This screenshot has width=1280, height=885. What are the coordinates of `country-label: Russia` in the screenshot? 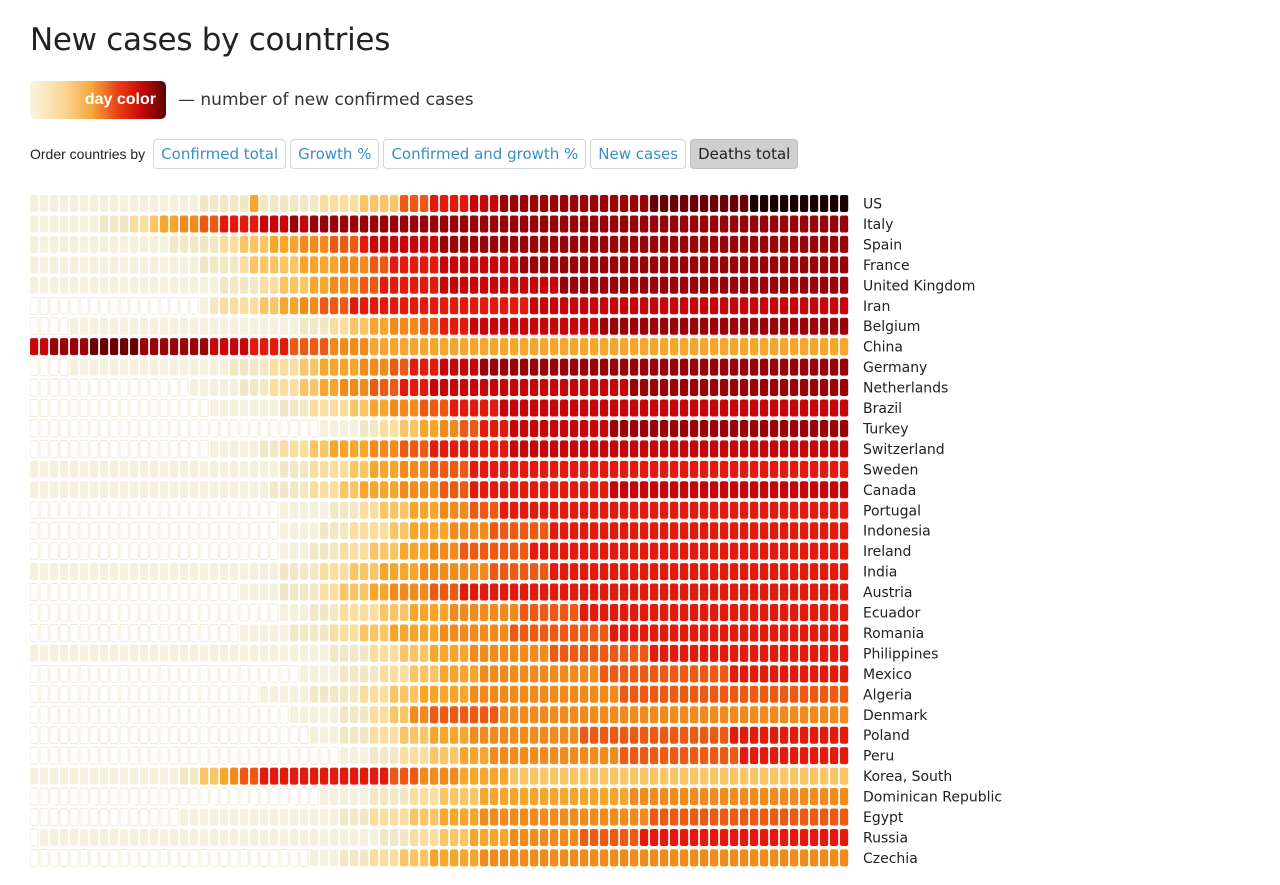 It's located at (885, 838).